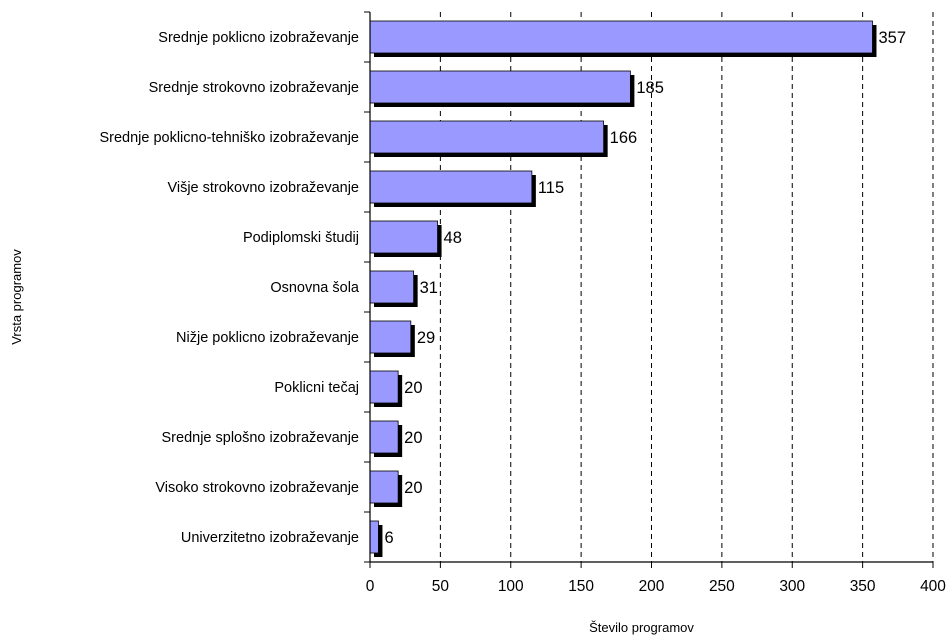  What do you see at coordinates (641, 627) in the screenshot?
I see `x-axis-title: Število programov` at bounding box center [641, 627].